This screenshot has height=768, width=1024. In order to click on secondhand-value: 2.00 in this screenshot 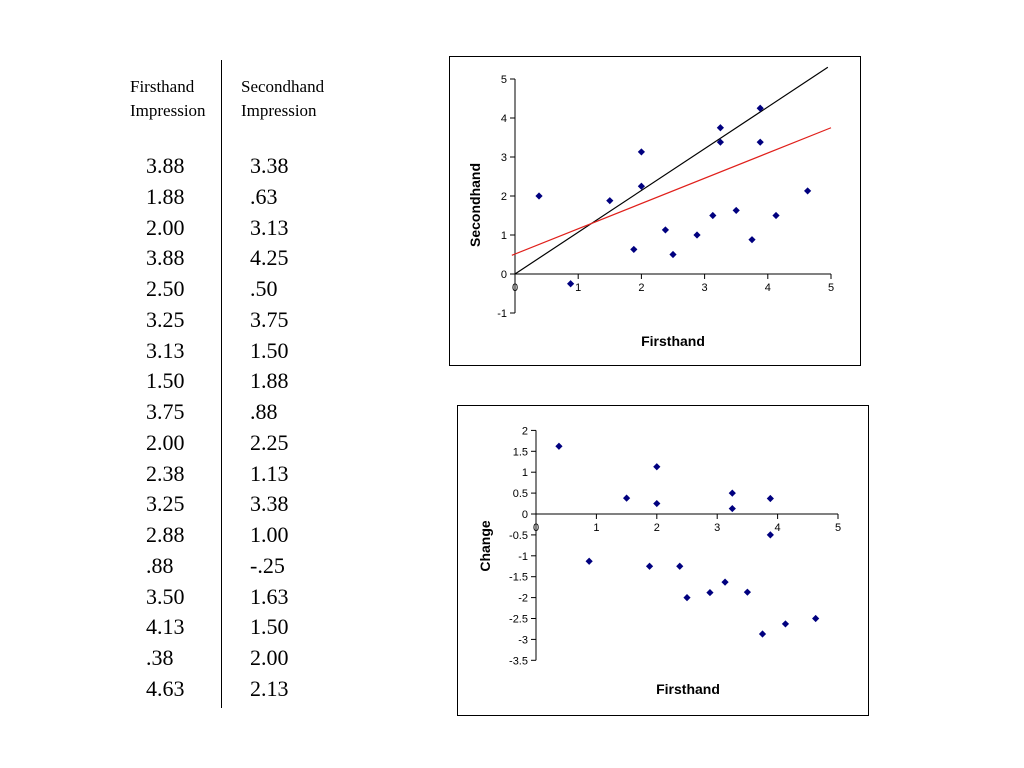, I will do `click(269, 657)`.